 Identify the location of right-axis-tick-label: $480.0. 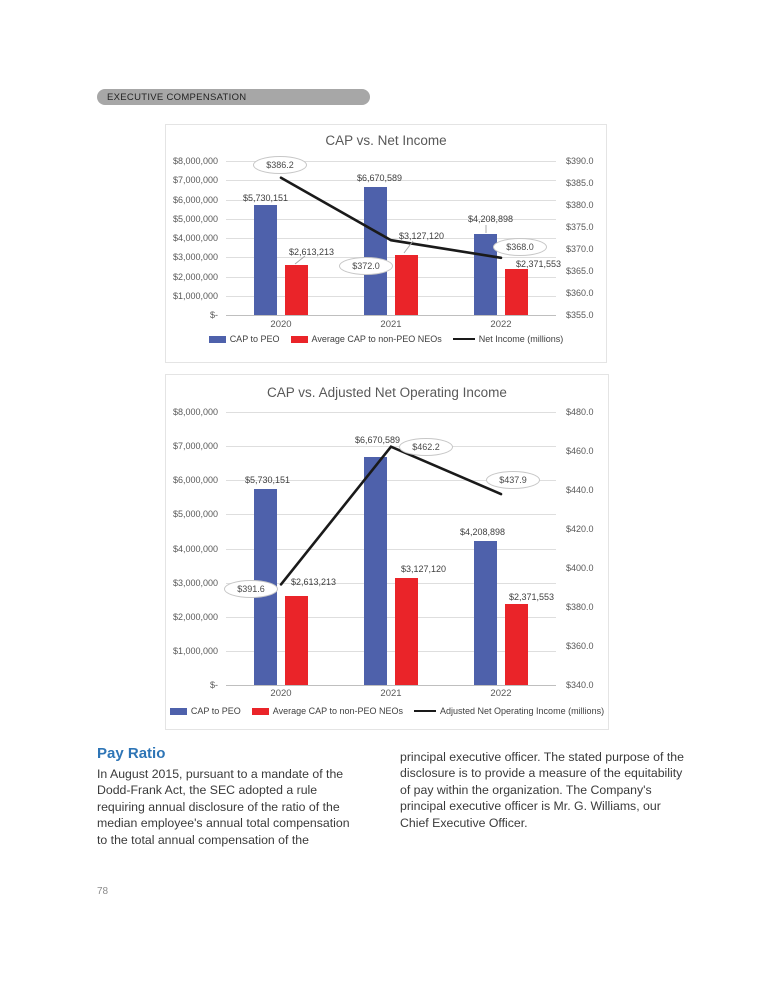
(580, 412).